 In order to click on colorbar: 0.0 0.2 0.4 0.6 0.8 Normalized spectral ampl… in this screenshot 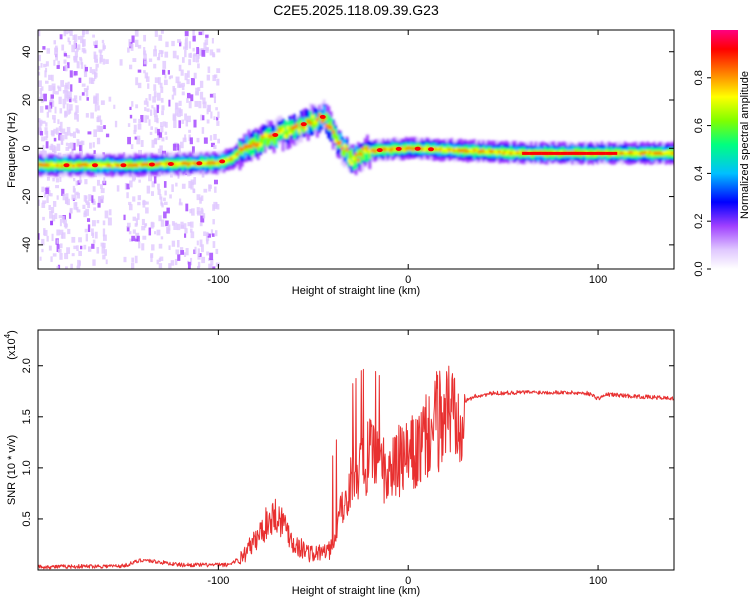, I will do `click(721, 153)`.